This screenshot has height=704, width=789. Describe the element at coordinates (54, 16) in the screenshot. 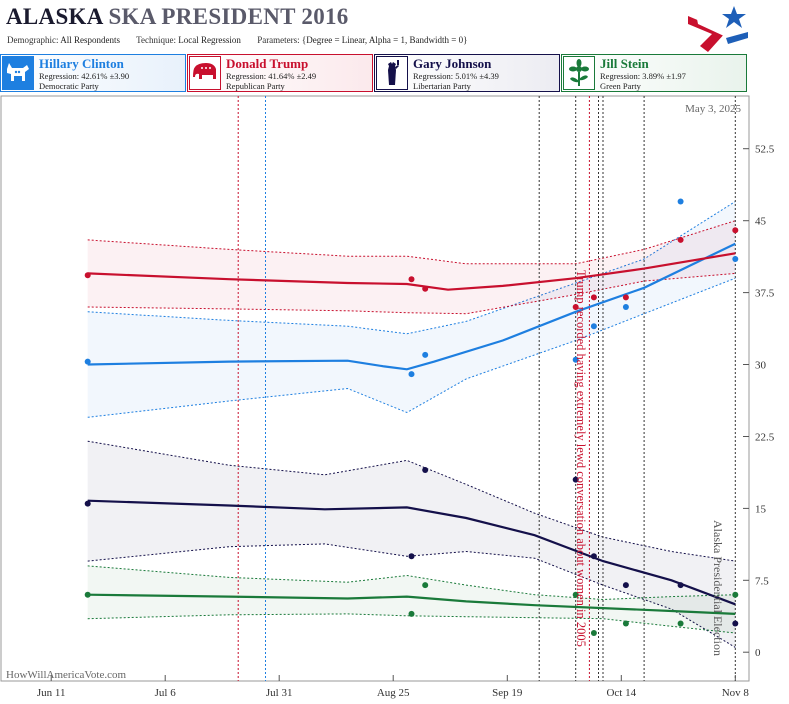

I see `state-name: ALASKA` at that location.